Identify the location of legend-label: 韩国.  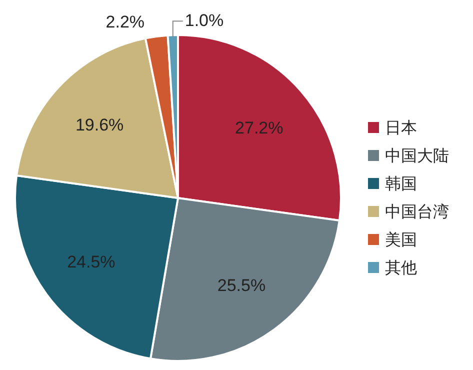
(401, 184).